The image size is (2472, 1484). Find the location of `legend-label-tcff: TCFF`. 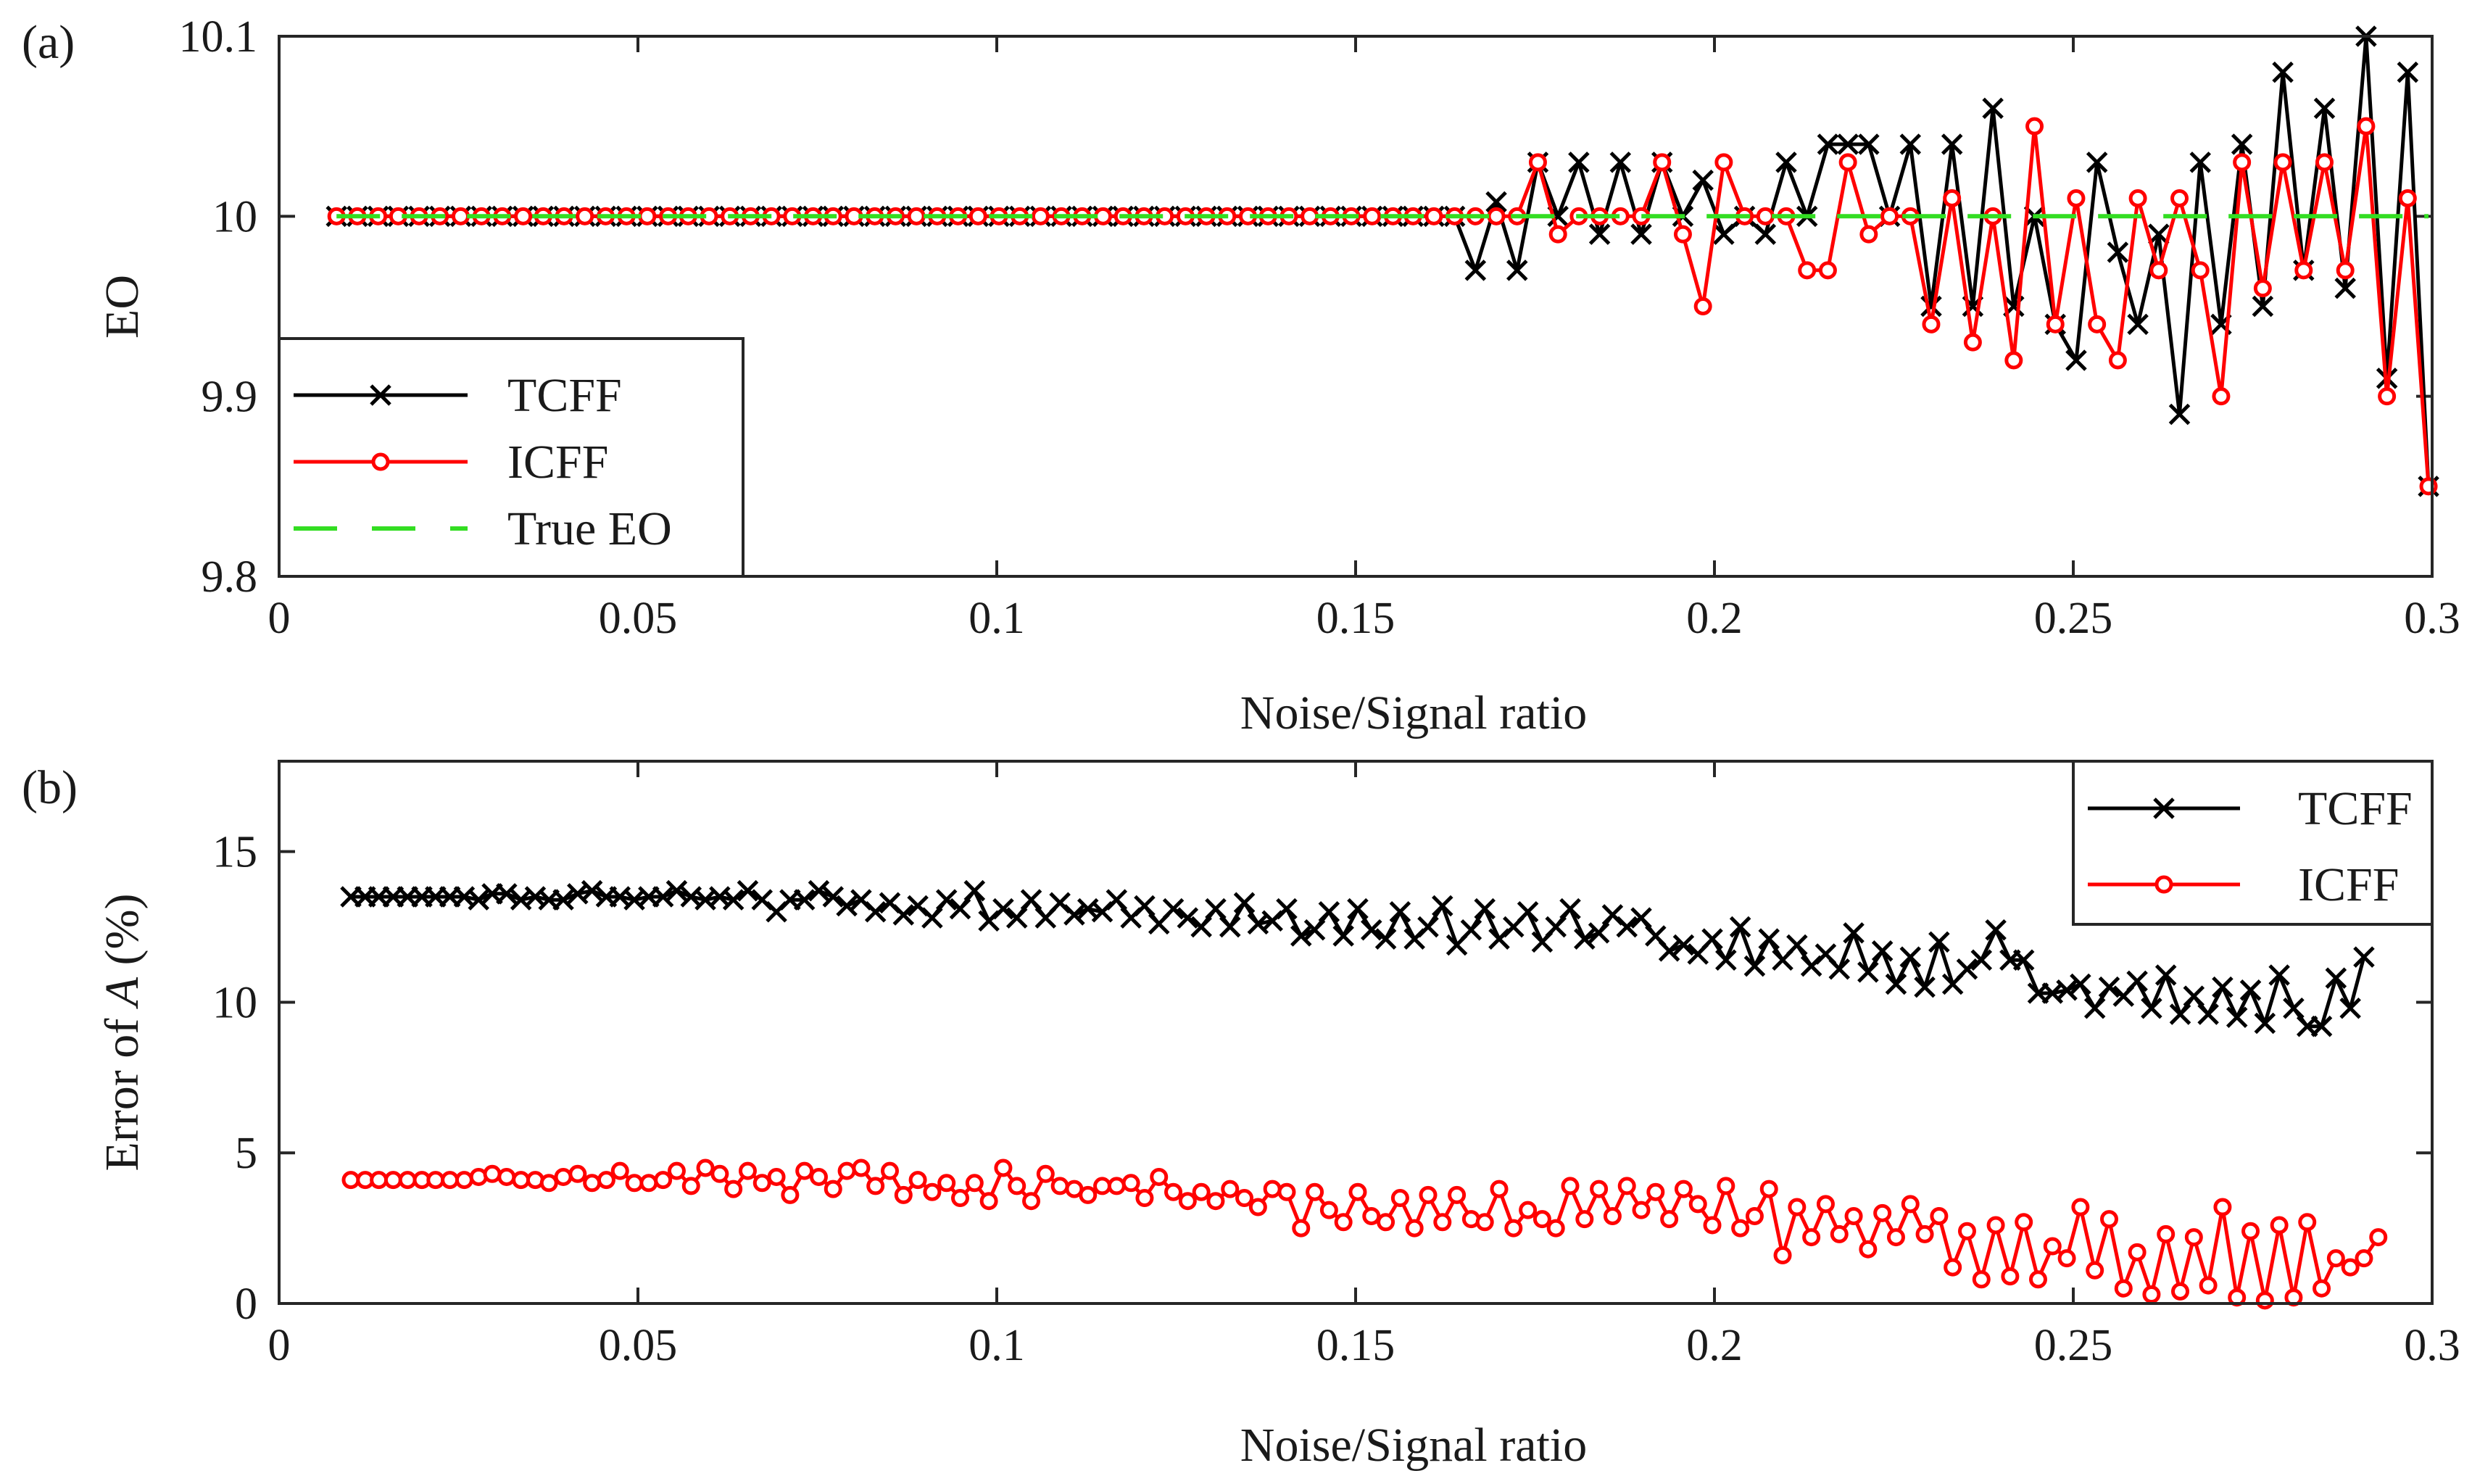

legend-label-tcff: TCFF is located at coordinates (2356, 808).